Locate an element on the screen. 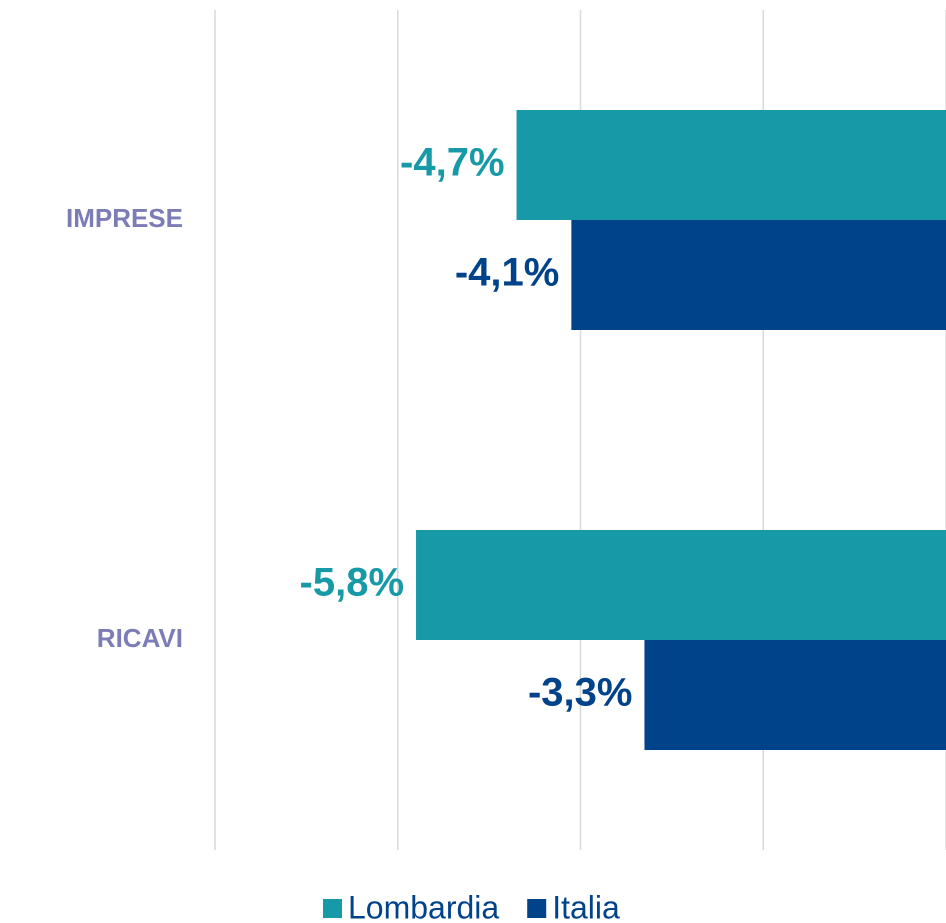  legend-label: Italia is located at coordinates (586, 906).